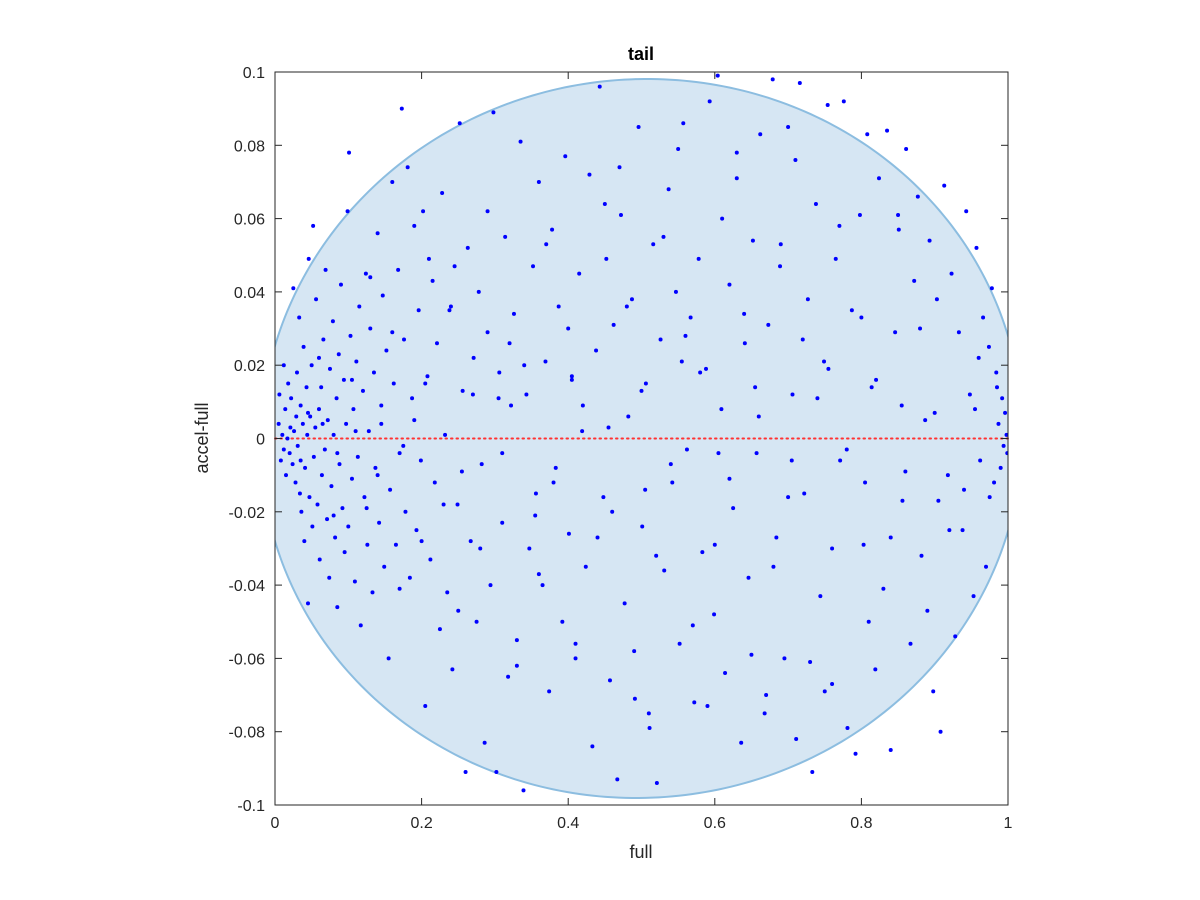 This screenshot has width=1200, height=900. I want to click on x-tick-label: 1, so click(1008, 823).